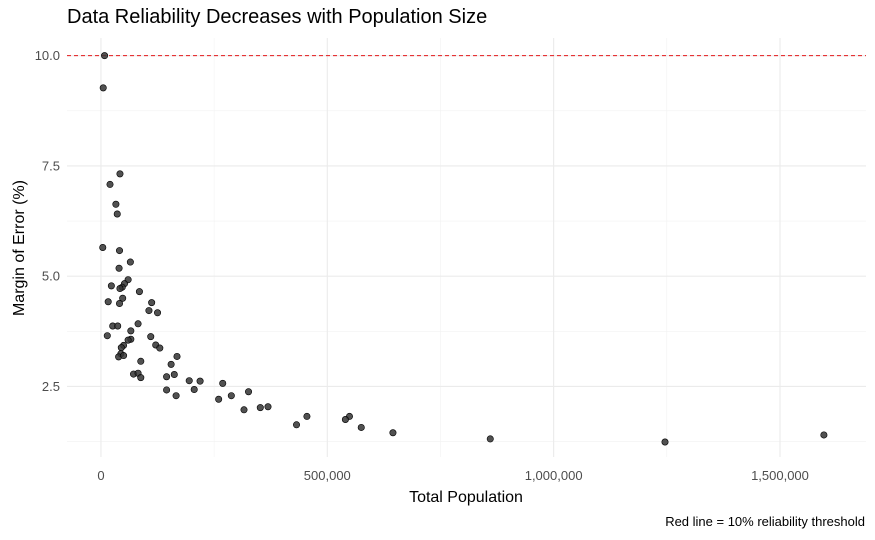  I want to click on chart-caption: Red line = 10% reliability threshold, so click(765, 521).